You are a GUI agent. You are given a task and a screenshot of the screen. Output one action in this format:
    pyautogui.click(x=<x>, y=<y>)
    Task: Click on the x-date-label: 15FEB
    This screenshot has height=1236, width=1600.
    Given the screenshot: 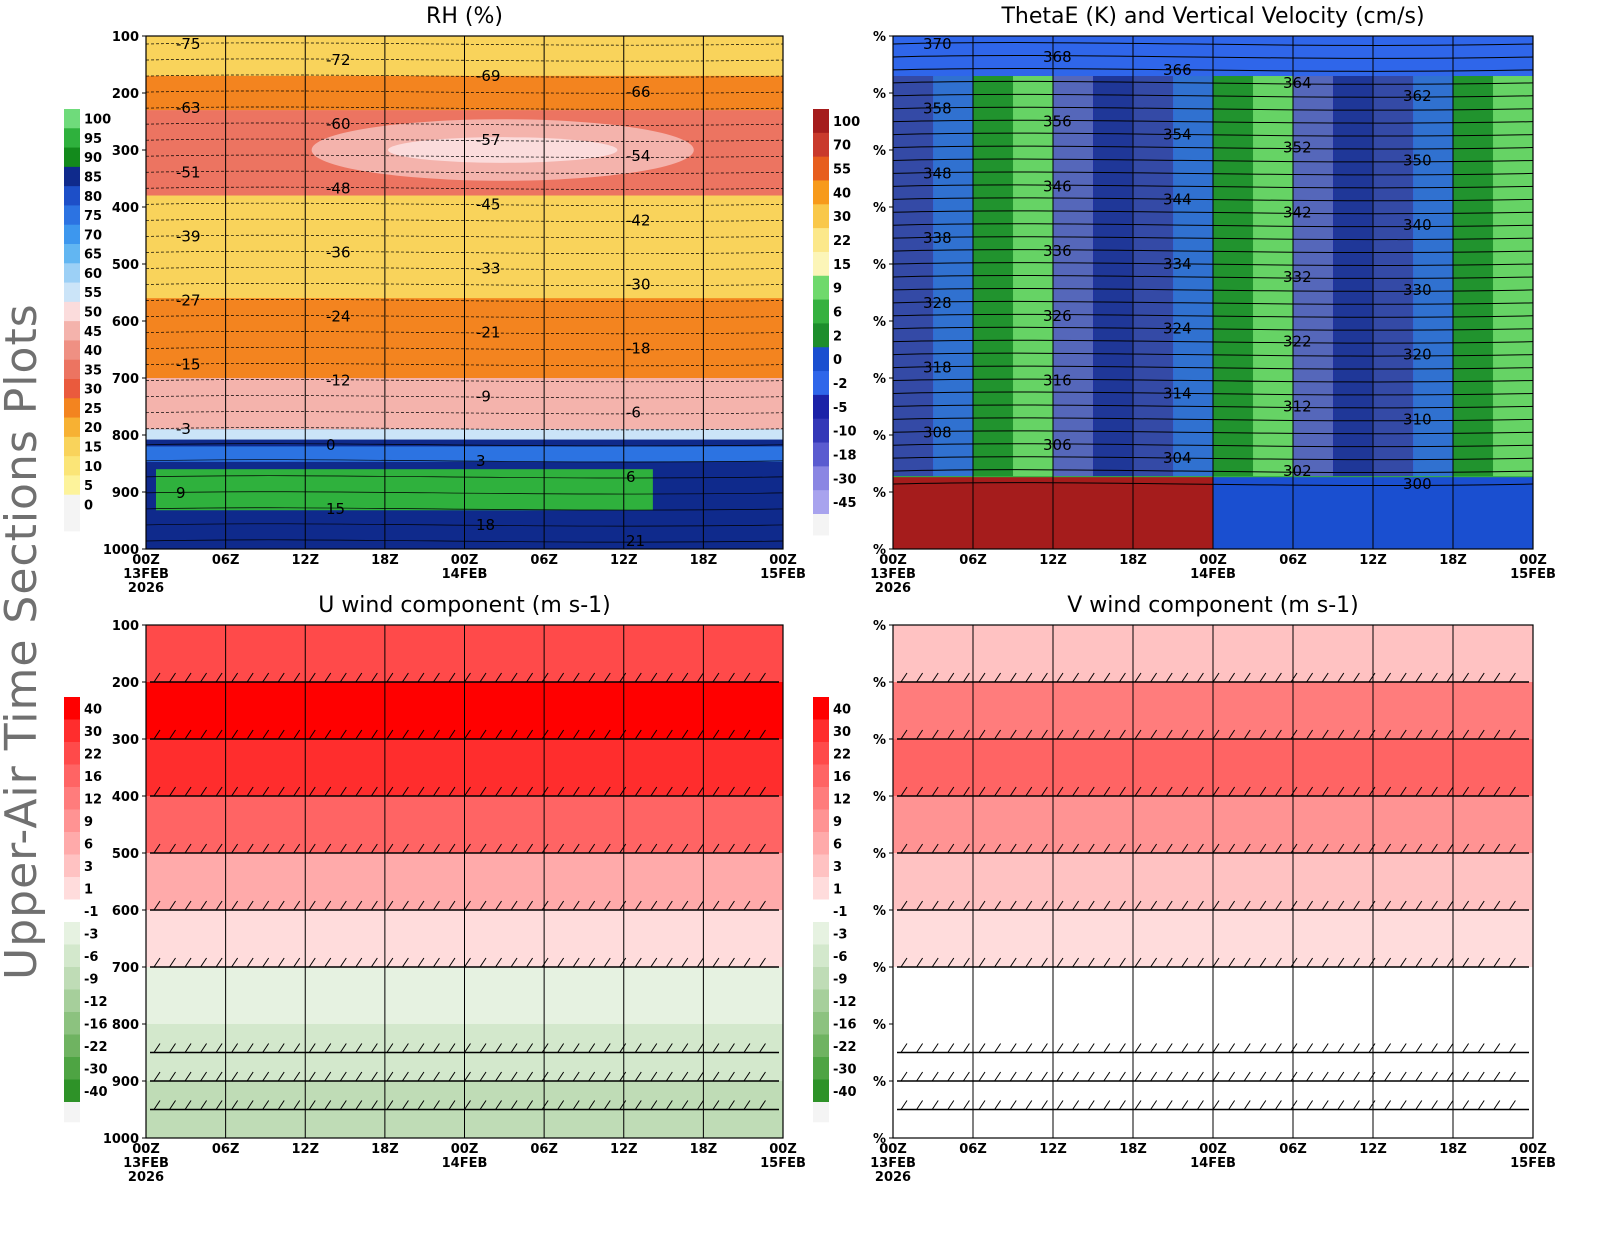 What is the action you would take?
    pyautogui.click(x=1533, y=1163)
    